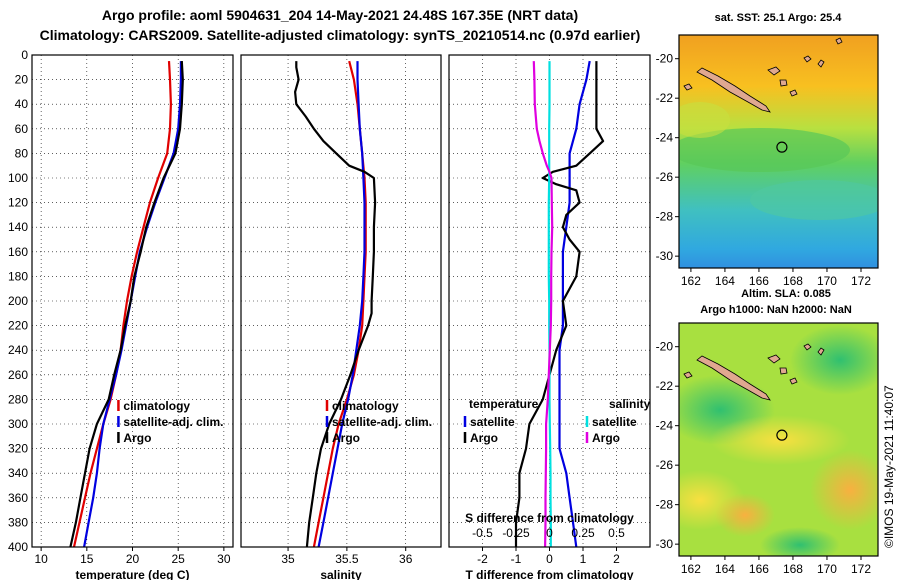 The width and height of the screenshot is (900, 580). What do you see at coordinates (665, 426) in the screenshot?
I see `map-lat-label: -24` at bounding box center [665, 426].